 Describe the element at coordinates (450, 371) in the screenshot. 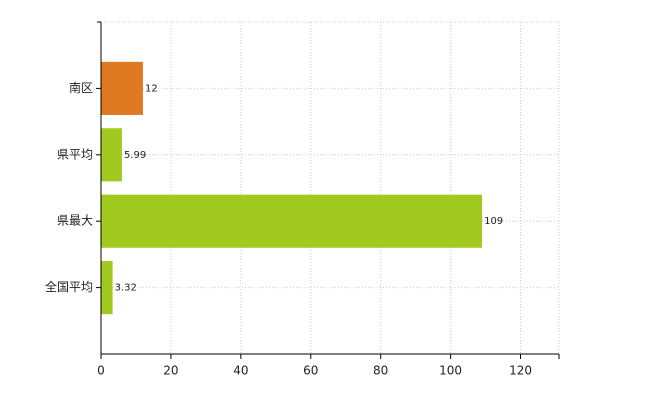

I see `x-tick-label: 100` at that location.